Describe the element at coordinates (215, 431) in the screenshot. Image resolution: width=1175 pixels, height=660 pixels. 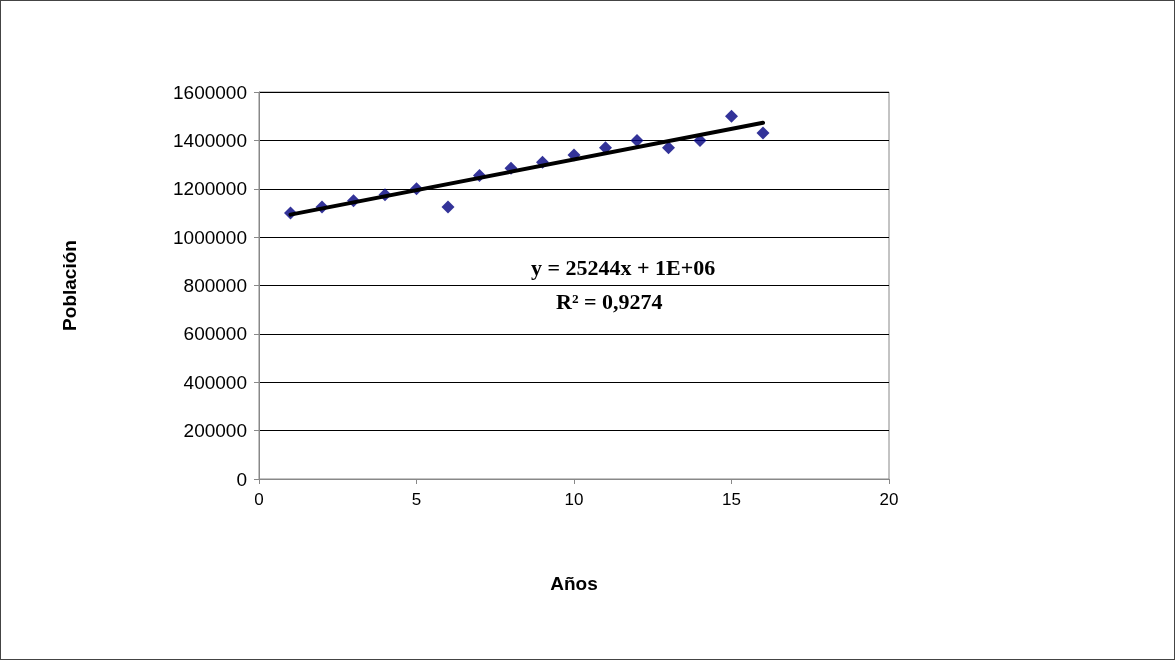
I see `y-tick-label: 200000` at that location.